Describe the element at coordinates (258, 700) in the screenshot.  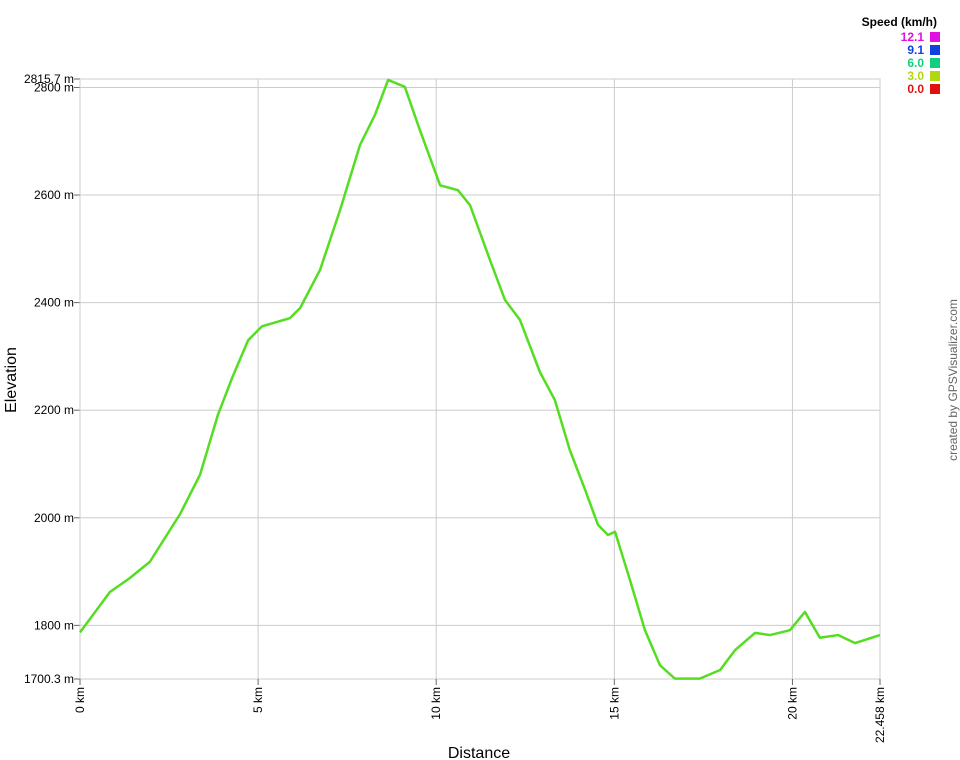
I see `x-tick-label: 5 km` at that location.